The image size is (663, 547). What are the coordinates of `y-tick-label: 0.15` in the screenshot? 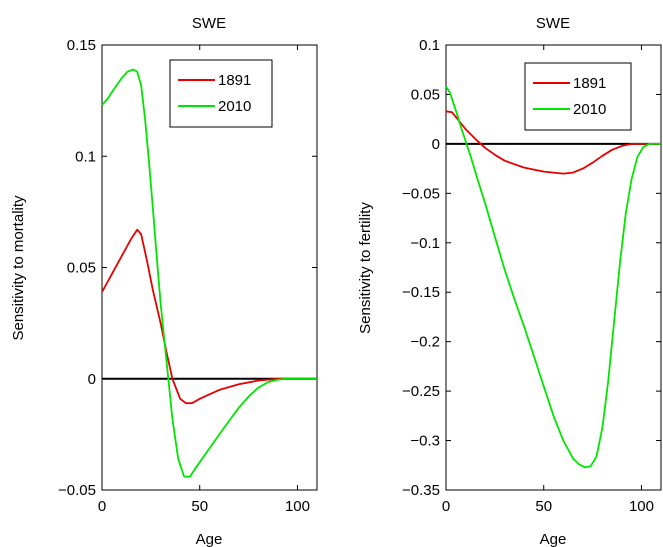 It's located at (81, 45).